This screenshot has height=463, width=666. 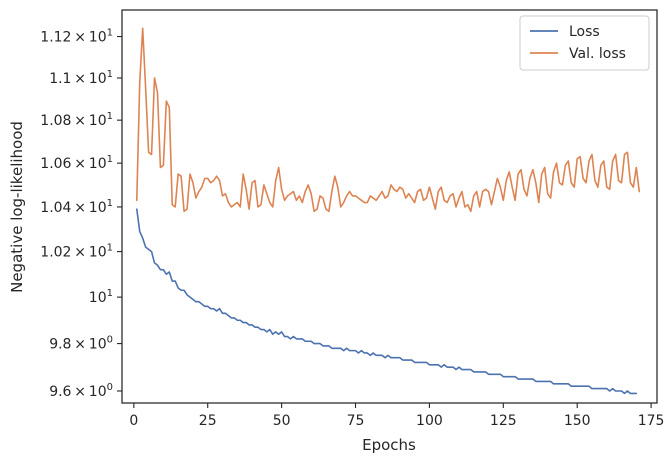 I want to click on x-tick-label: 150, so click(x=577, y=421).